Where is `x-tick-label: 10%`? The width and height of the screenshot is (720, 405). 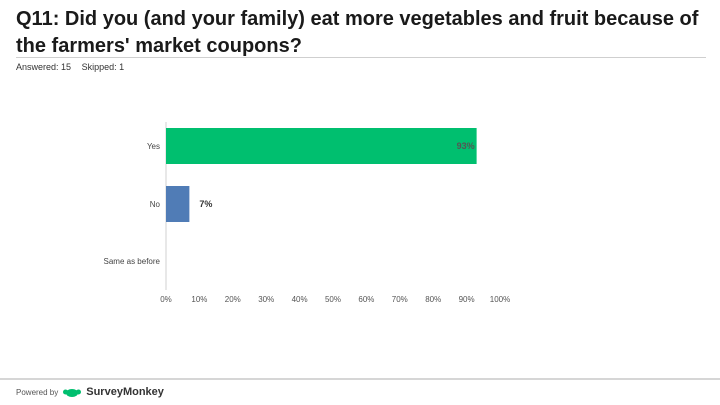 x-tick-label: 10% is located at coordinates (199, 299).